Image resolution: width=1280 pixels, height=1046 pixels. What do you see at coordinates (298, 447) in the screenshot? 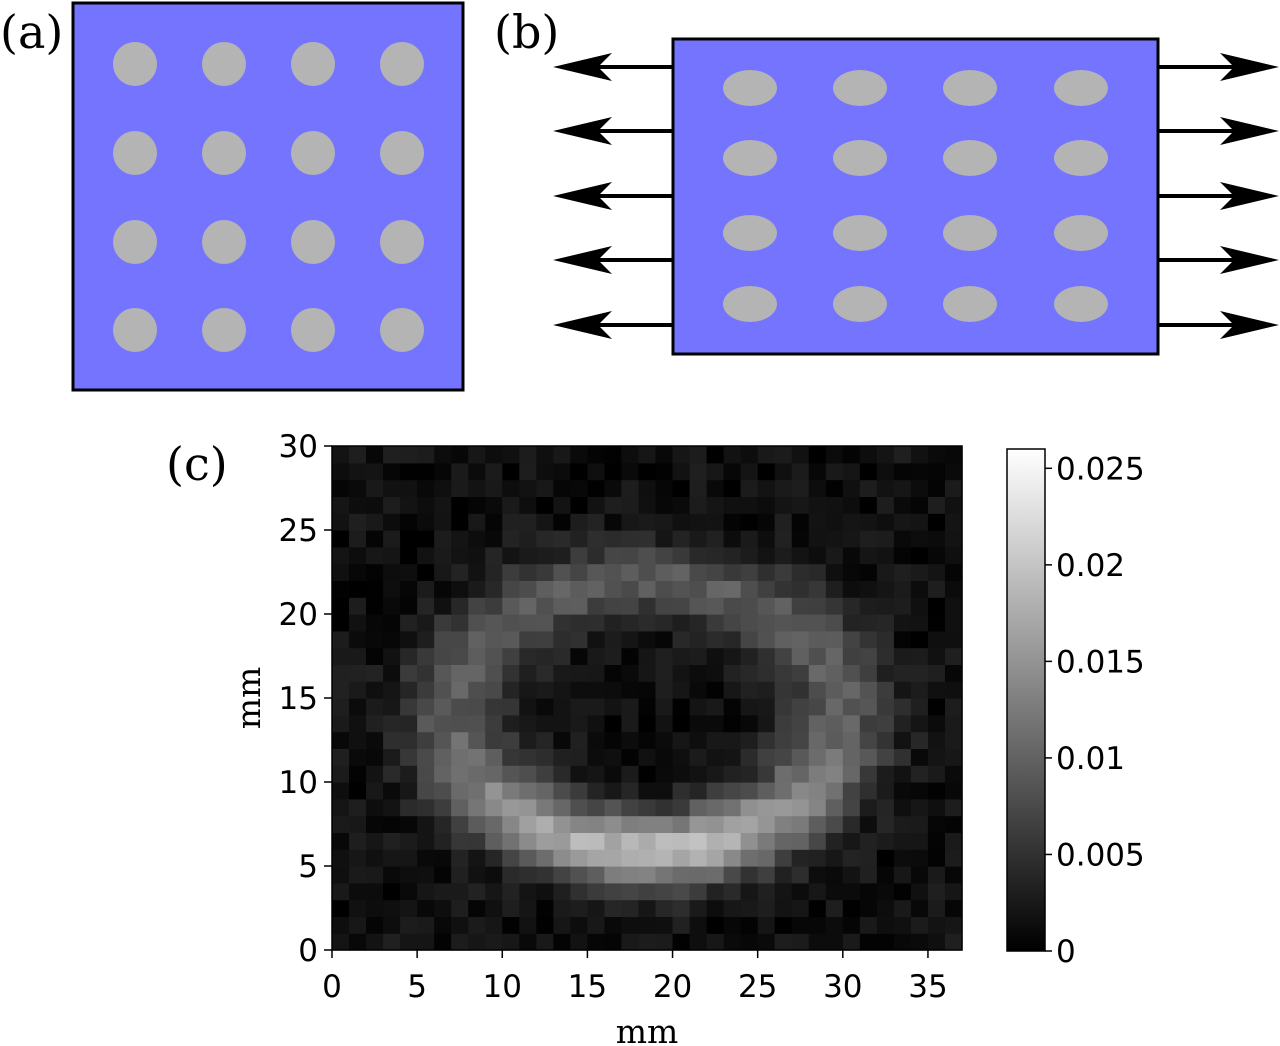
I see `y-tick-label: 30` at bounding box center [298, 447].